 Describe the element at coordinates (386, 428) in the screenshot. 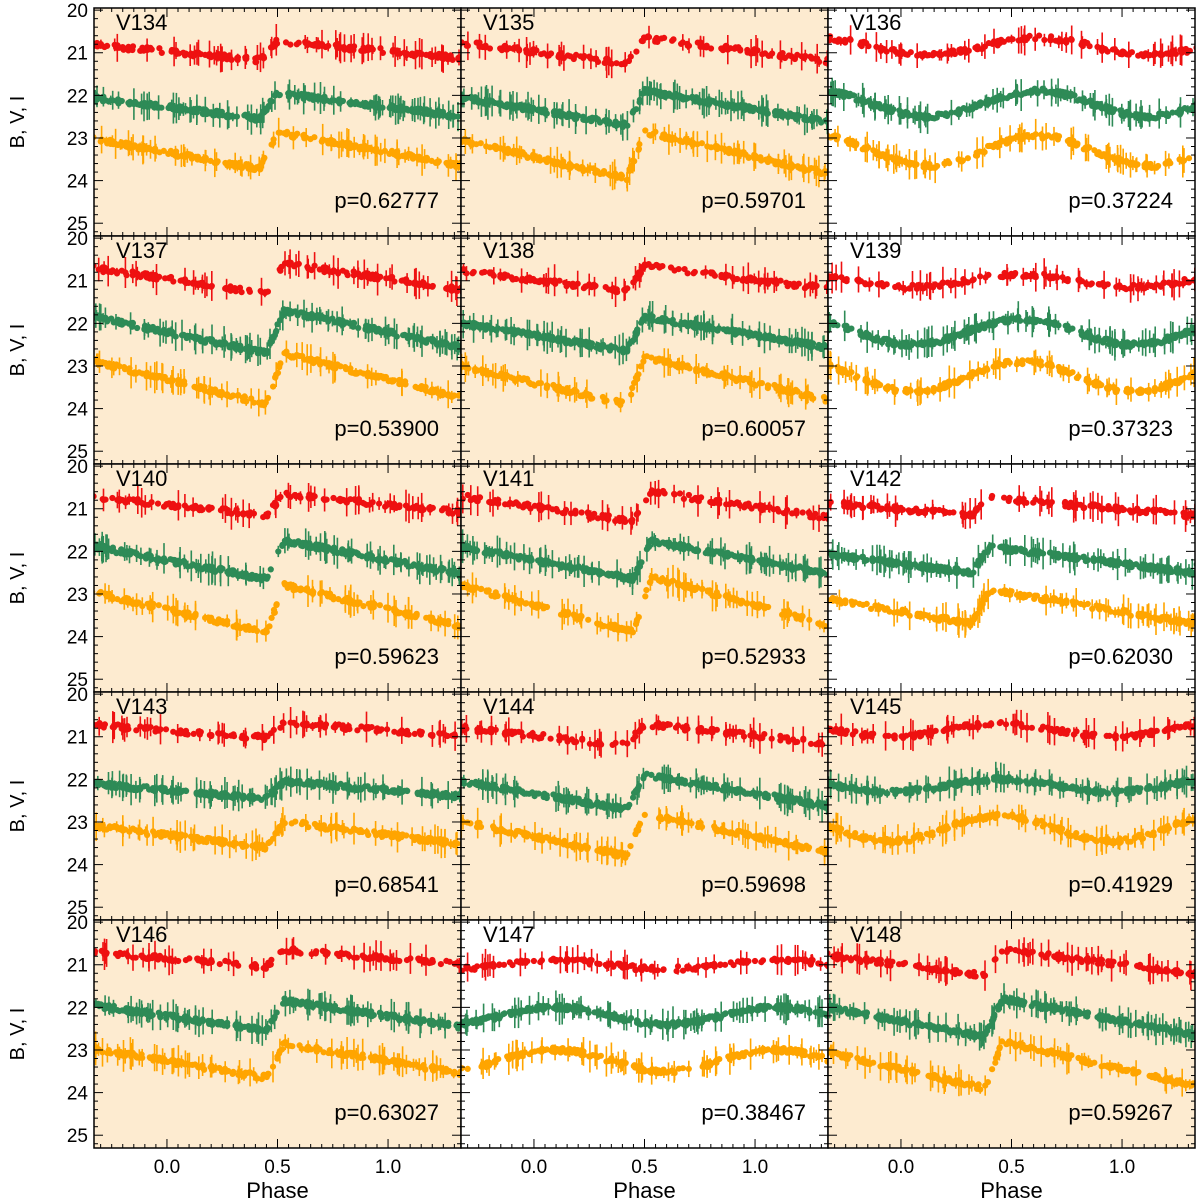

I see `period-label: p=0.53900` at that location.